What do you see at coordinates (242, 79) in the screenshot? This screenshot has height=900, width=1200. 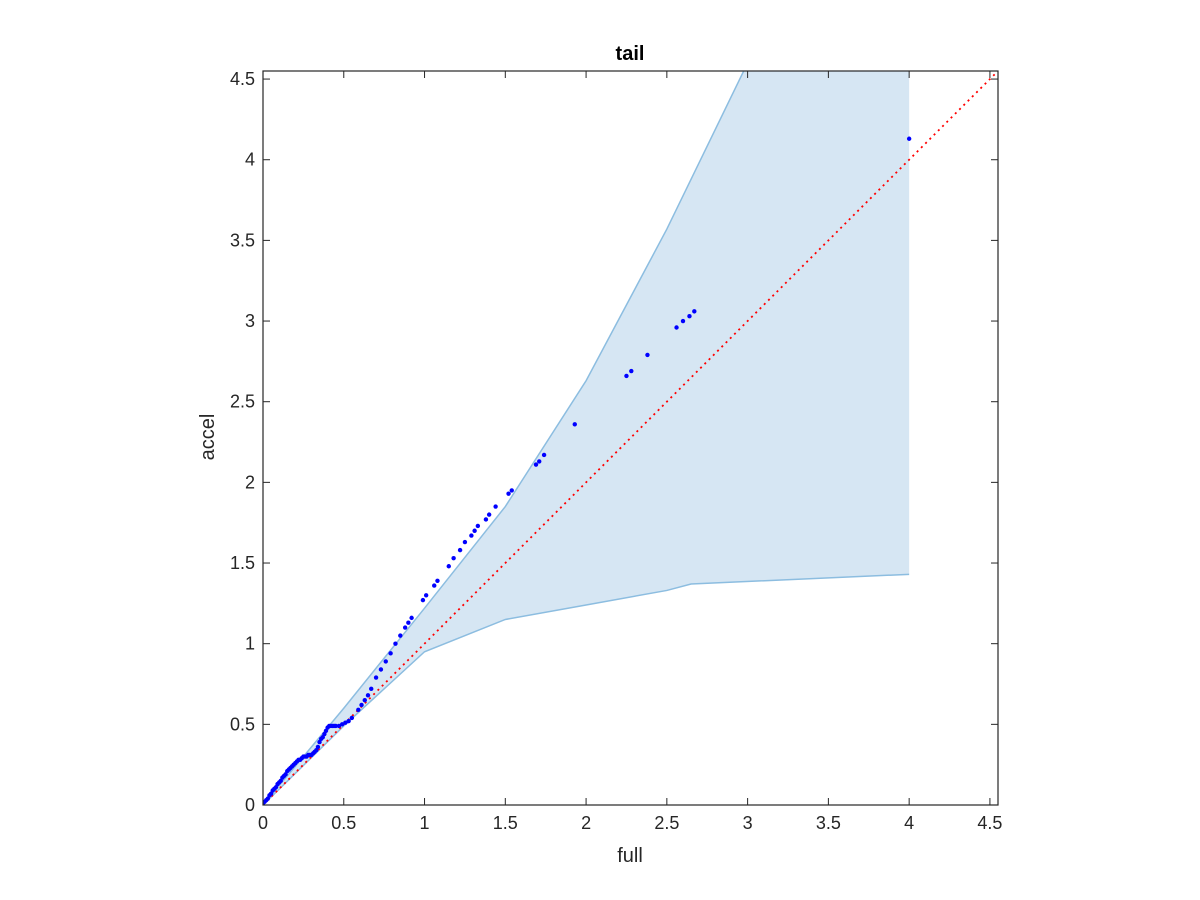 I see `y-tick-label: 4.5` at bounding box center [242, 79].